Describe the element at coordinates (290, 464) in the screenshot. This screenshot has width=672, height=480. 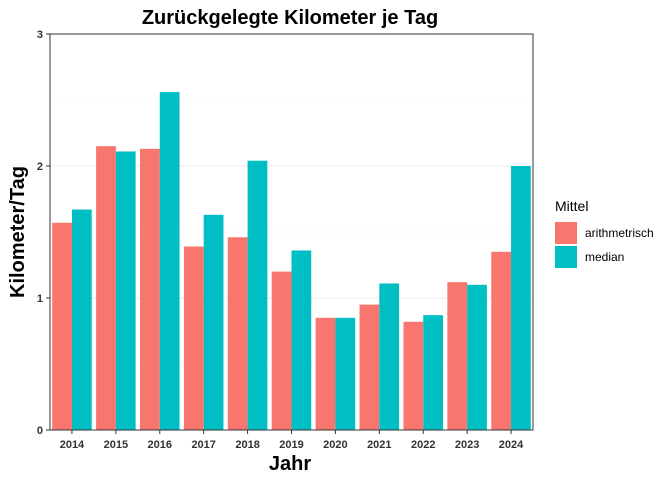
I see `x-axis-title: Jahr` at that location.